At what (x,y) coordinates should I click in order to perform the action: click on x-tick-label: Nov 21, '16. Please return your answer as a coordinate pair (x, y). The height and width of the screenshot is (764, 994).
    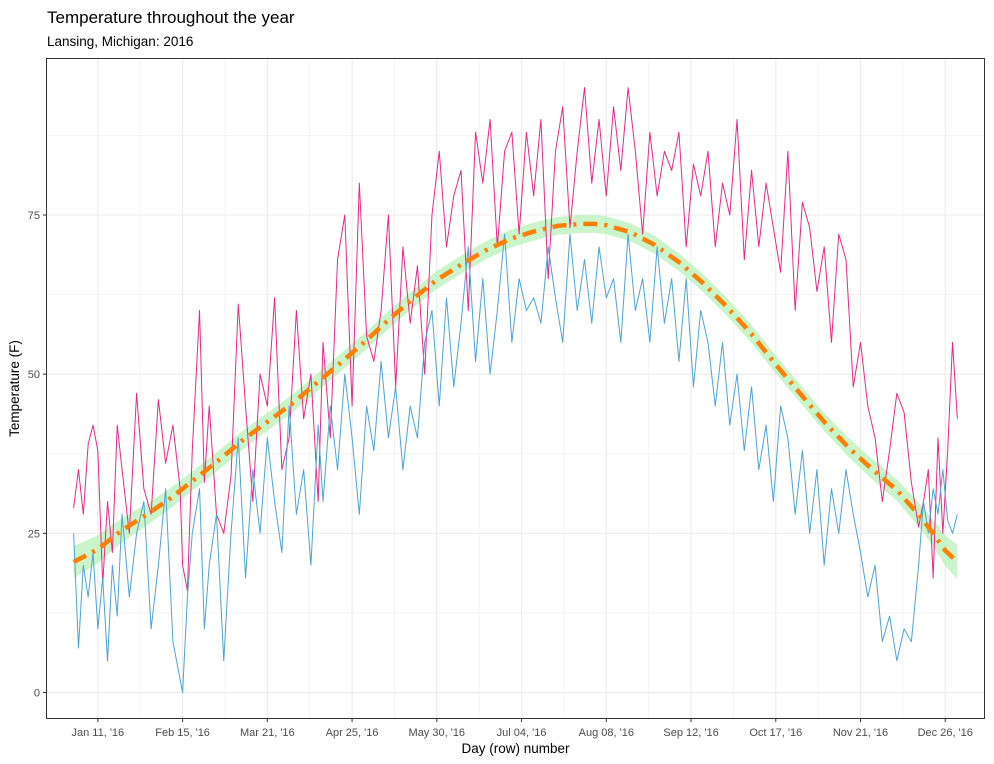
    Looking at the image, I should click on (860, 733).